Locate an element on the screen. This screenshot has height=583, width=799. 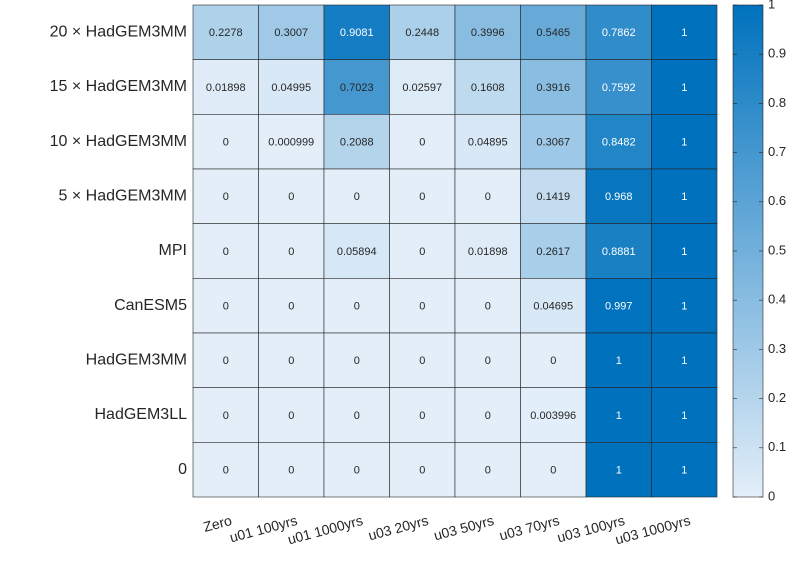
cell-value: 0.04695 is located at coordinates (553, 307).